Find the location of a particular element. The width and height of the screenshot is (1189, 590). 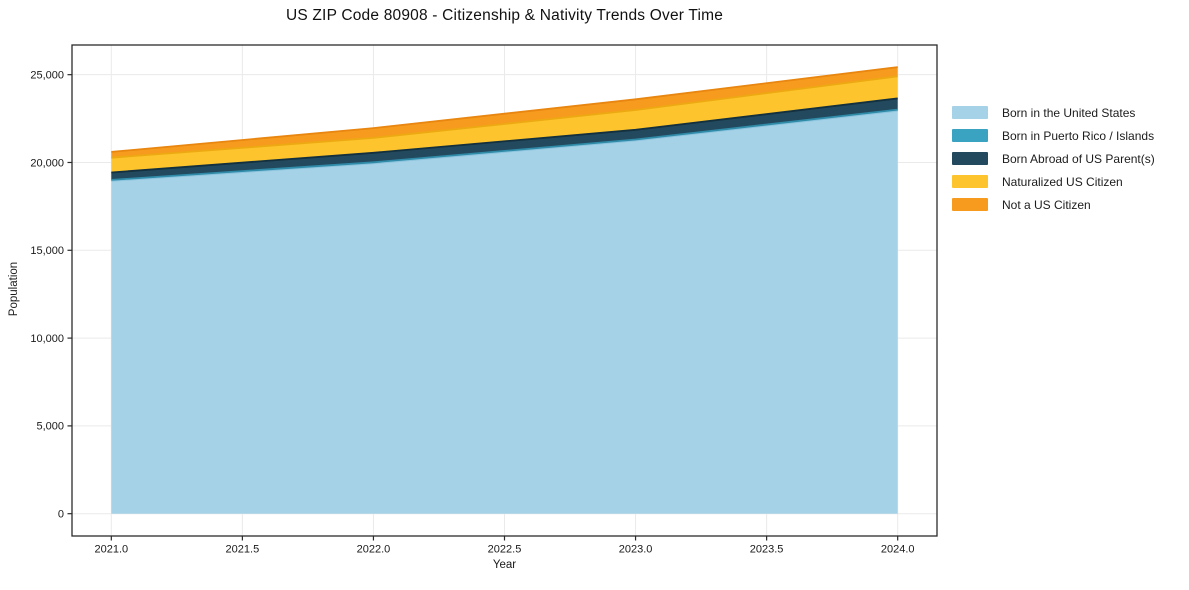

edge-born-abroad-of-us-parent-s- is located at coordinates (504, 135).